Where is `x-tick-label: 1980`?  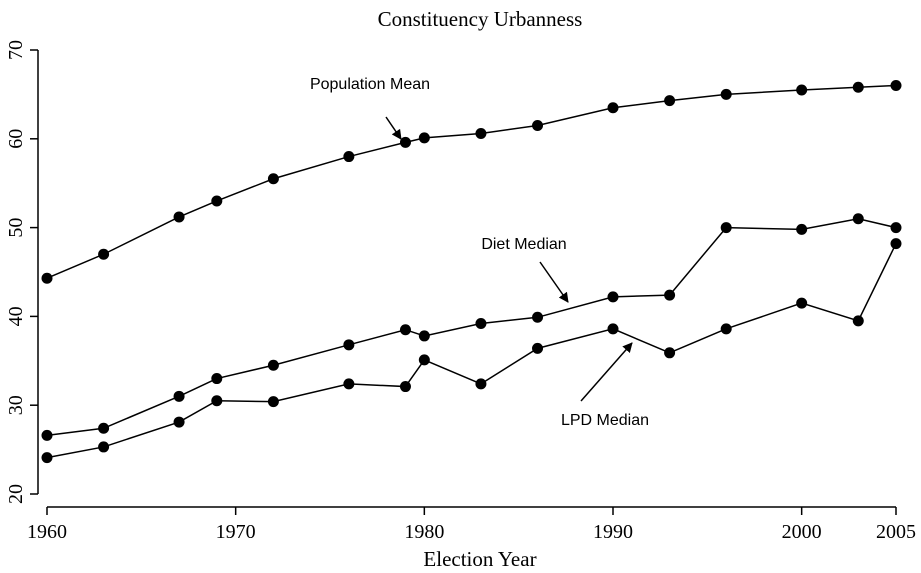
x-tick-label: 1980 is located at coordinates (424, 532).